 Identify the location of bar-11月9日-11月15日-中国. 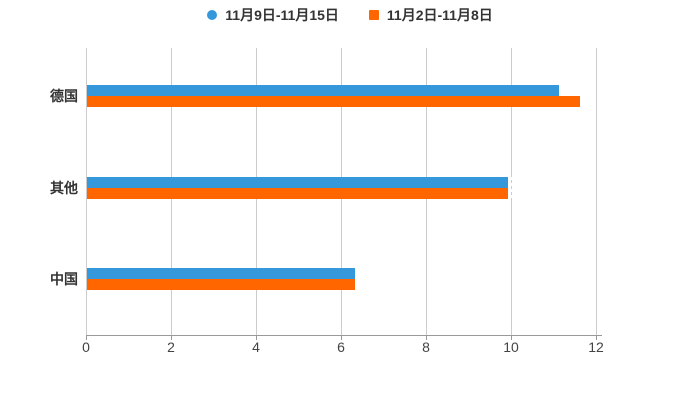
(221, 273).